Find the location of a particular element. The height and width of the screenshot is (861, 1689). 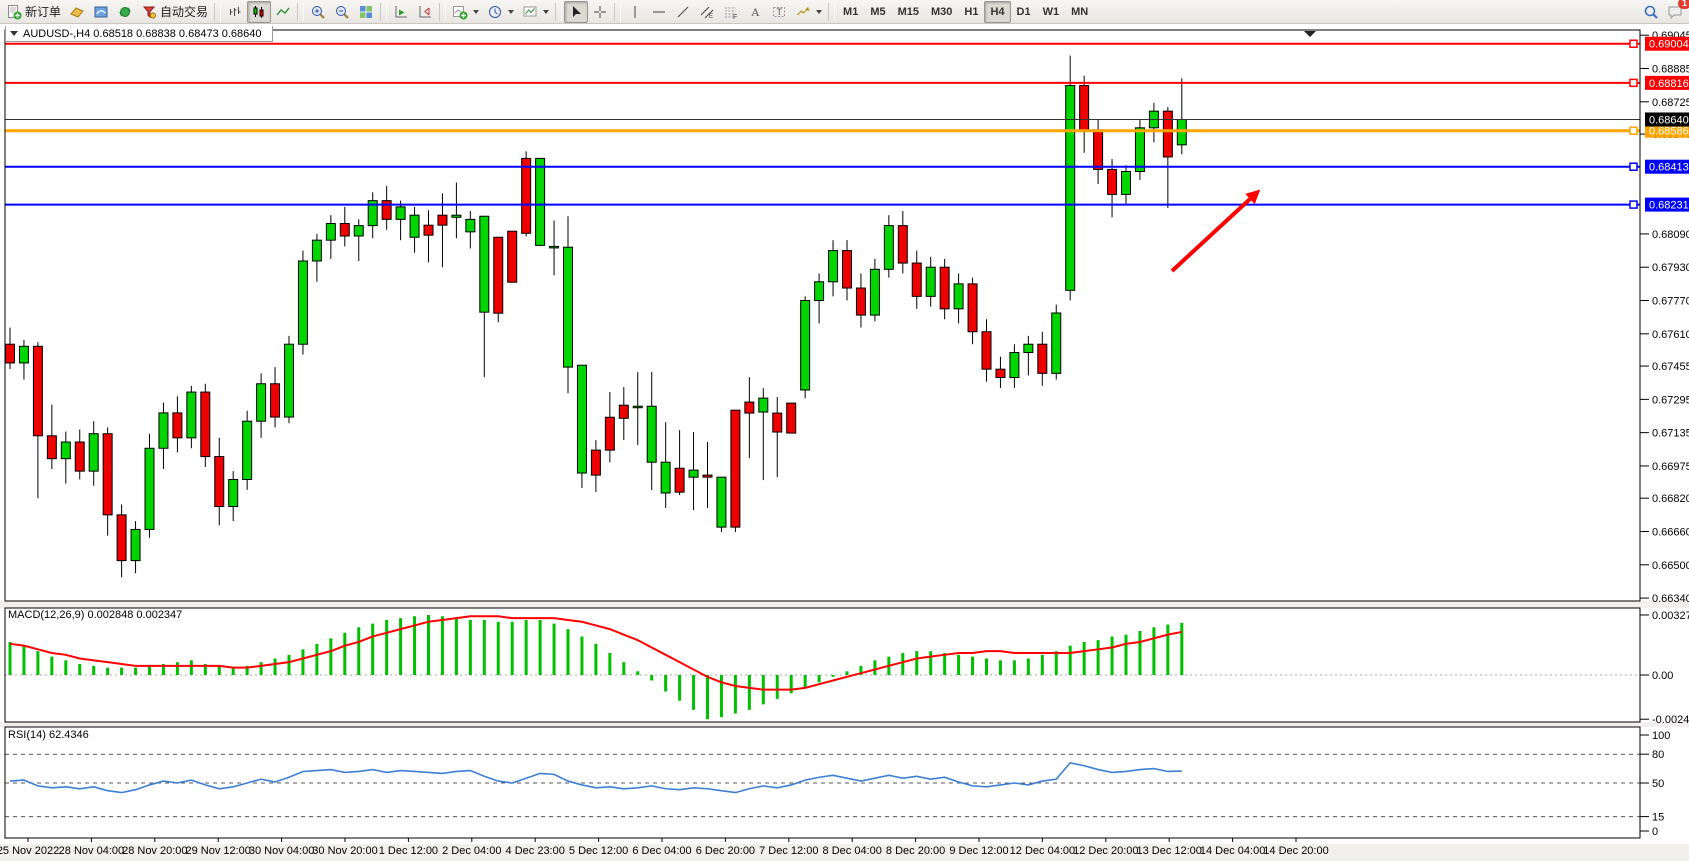

time-tick-label: 13 Dec 12:00 is located at coordinates (1168, 851).